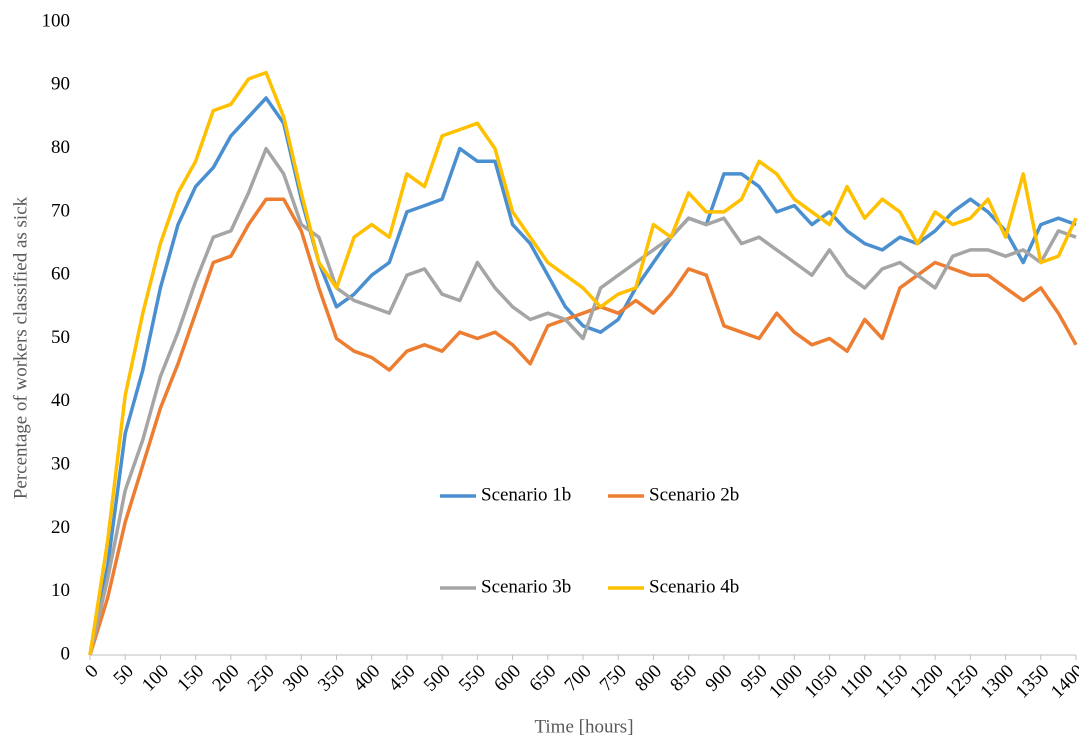  Describe the element at coordinates (60, 84) in the screenshot. I see `y-tick-label: 90` at that location.